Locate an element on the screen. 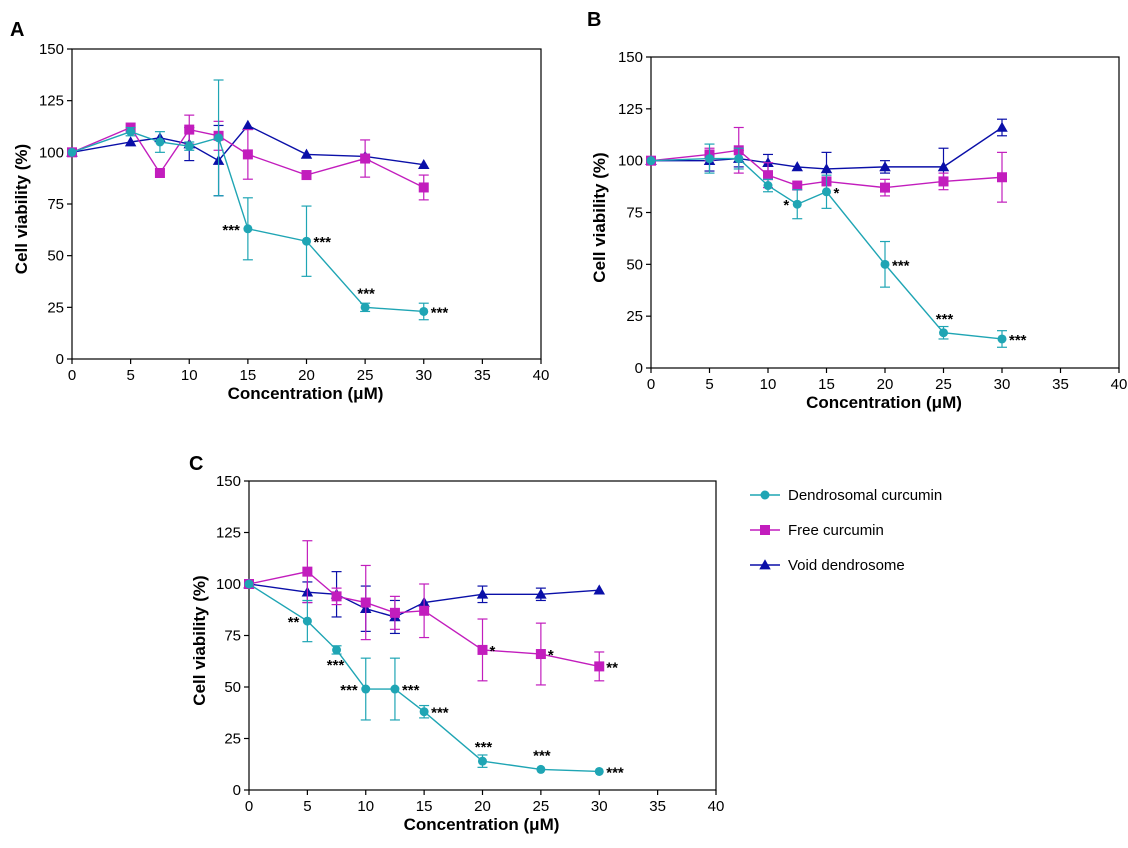 The height and width of the screenshot is (848, 1128). legend-label-dendrosomal: Dendrosomal curcumin is located at coordinates (865, 495).